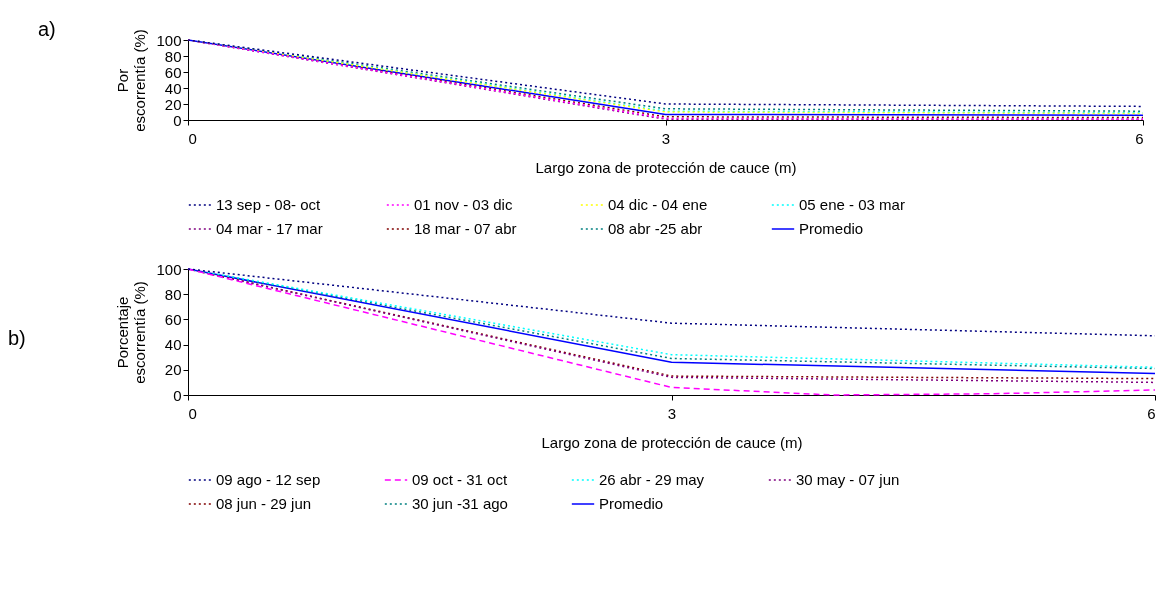  What do you see at coordinates (848, 479) in the screenshot?
I see `legend-label: 30 may - 07 jun` at bounding box center [848, 479].